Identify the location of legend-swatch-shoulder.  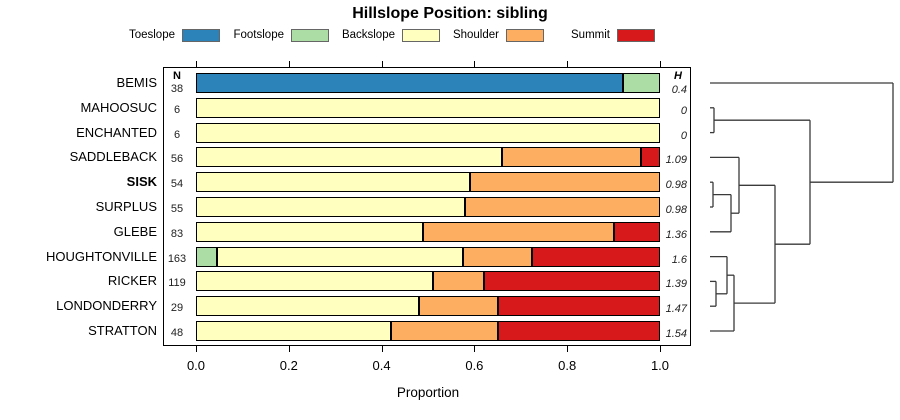
(525, 35).